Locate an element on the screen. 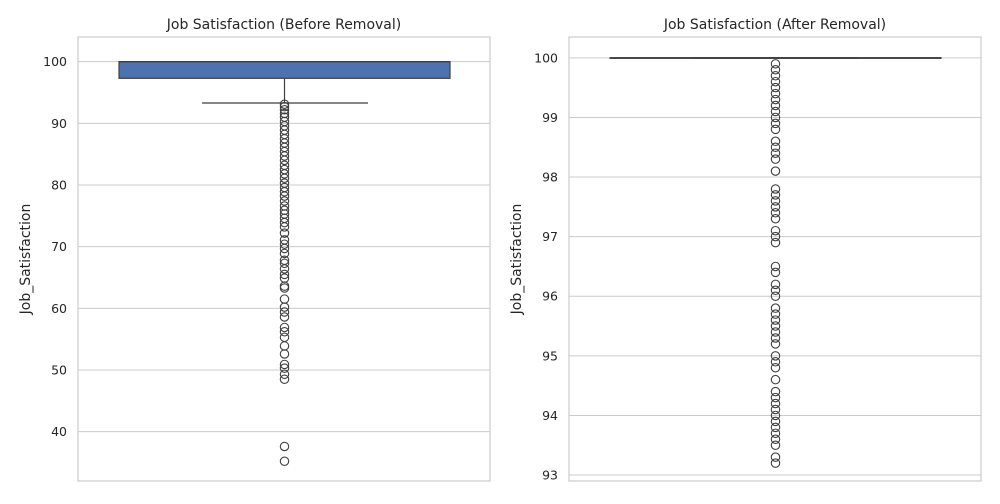 This screenshot has height=504, width=1000. y-tick-label: 80 is located at coordinates (59, 185).